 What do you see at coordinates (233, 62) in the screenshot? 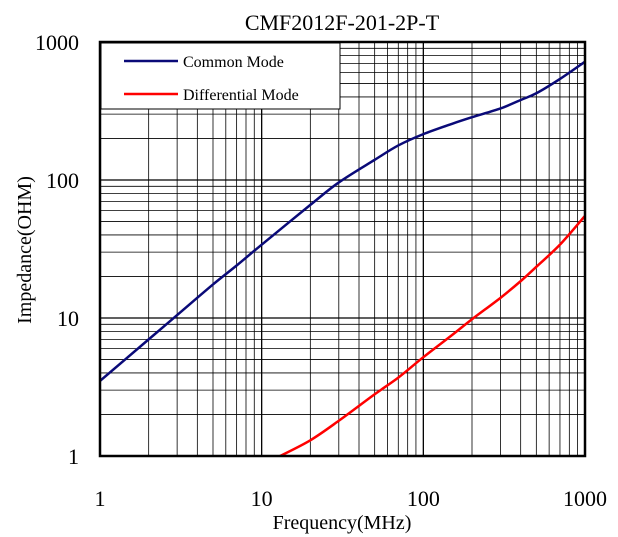
I see `legend-label: Common Mode` at bounding box center [233, 62].